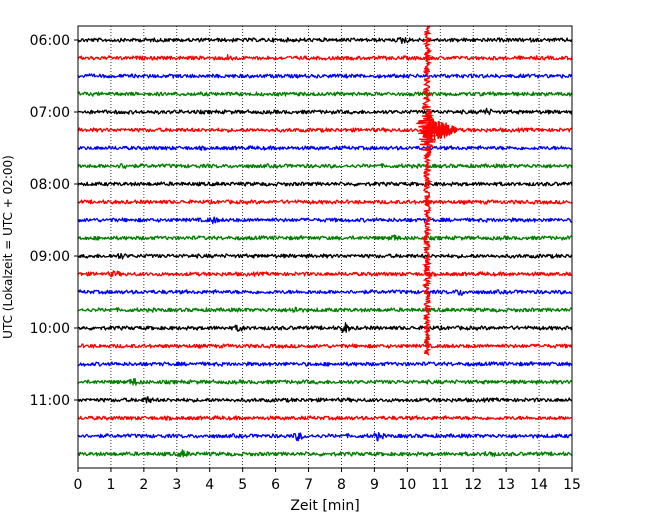  Describe the element at coordinates (50, 329) in the screenshot. I see `y-tick-label-10:00: 10:00` at that location.